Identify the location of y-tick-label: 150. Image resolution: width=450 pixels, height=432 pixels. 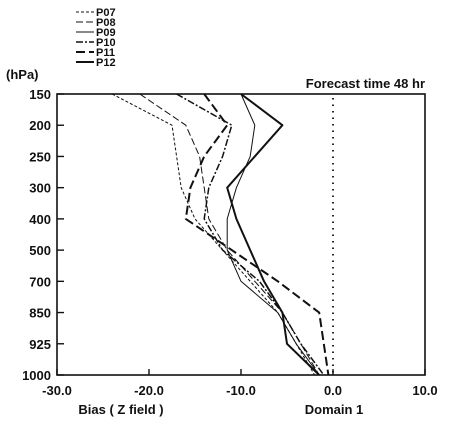
(40, 94).